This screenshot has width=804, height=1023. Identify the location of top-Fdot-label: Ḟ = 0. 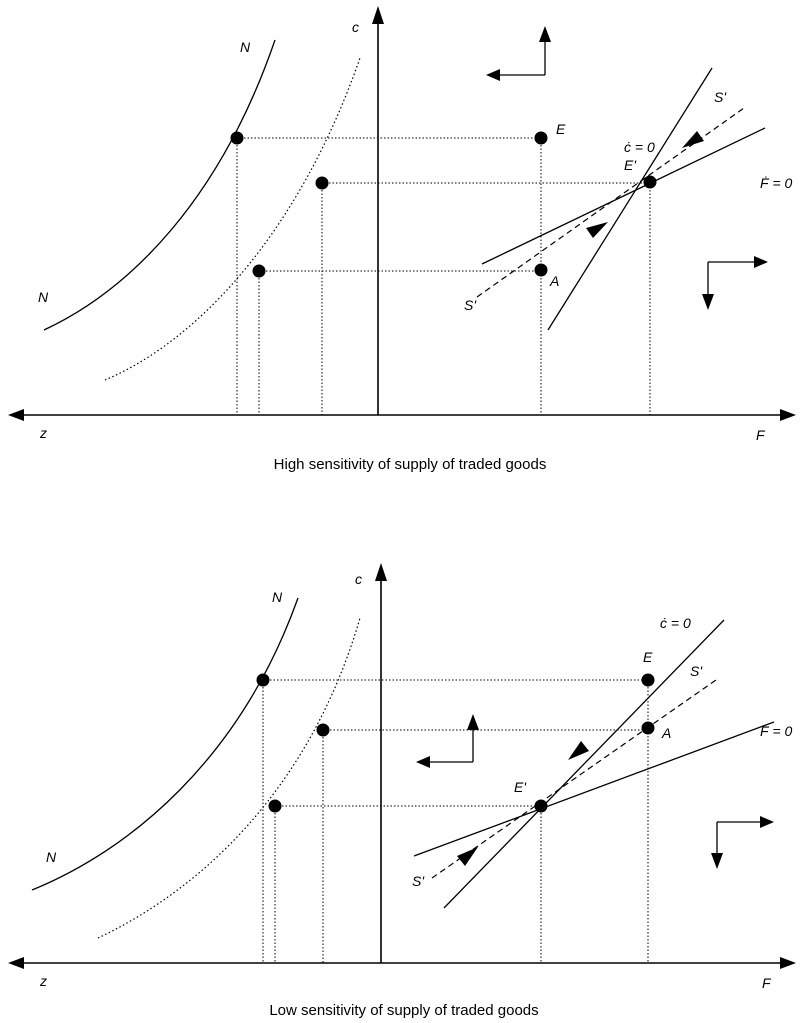
(776, 183).